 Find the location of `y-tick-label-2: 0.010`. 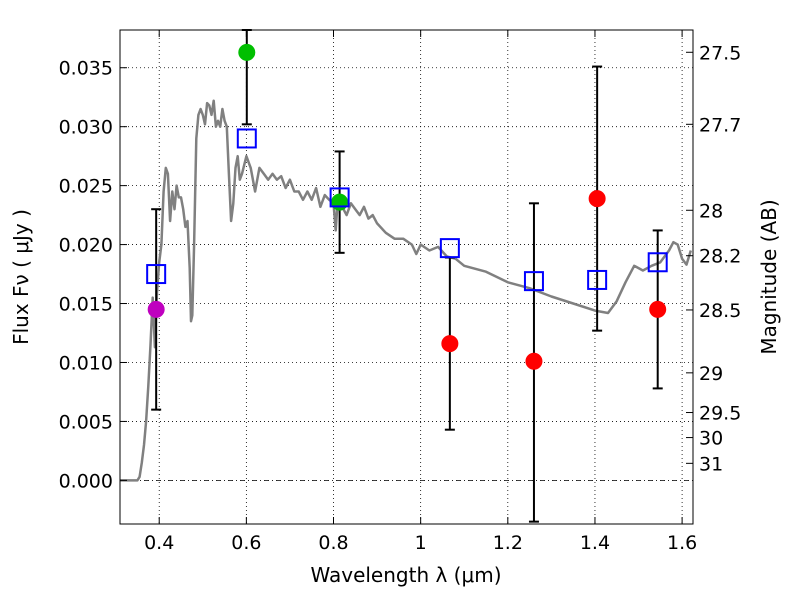

y-tick-label-2: 0.010 is located at coordinates (86, 363).